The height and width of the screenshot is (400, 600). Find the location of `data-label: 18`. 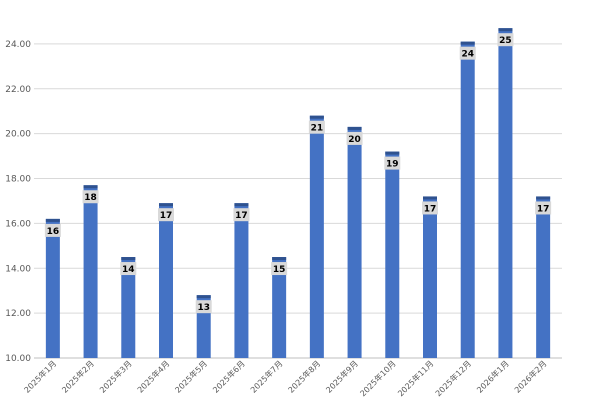

data-label: 18 is located at coordinates (90, 198).